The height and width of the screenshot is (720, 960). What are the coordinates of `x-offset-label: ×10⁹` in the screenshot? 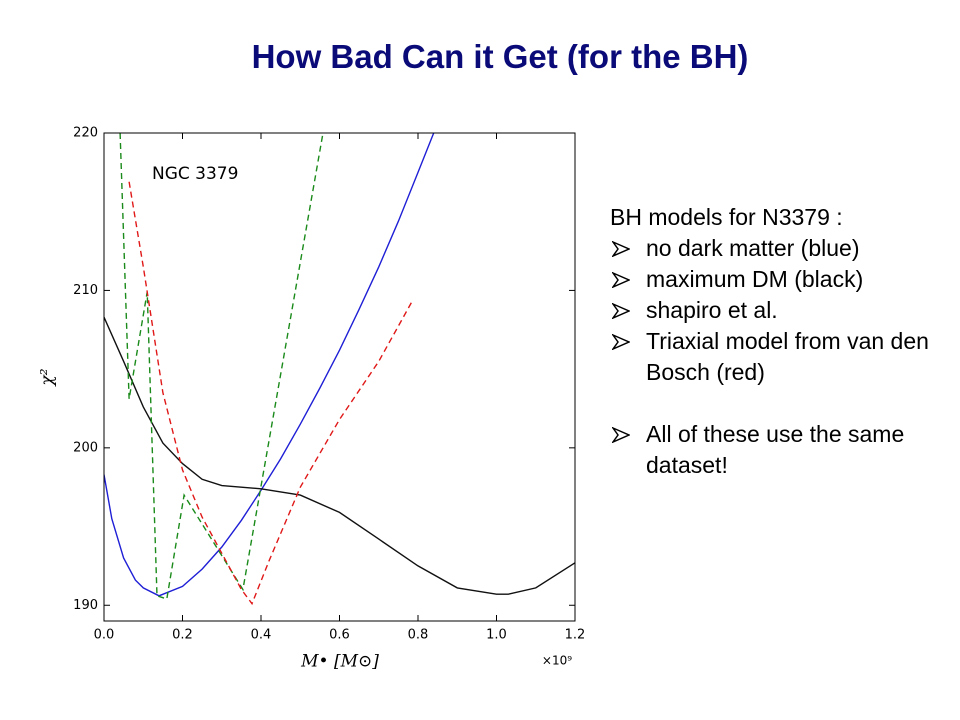 It's located at (557, 661).